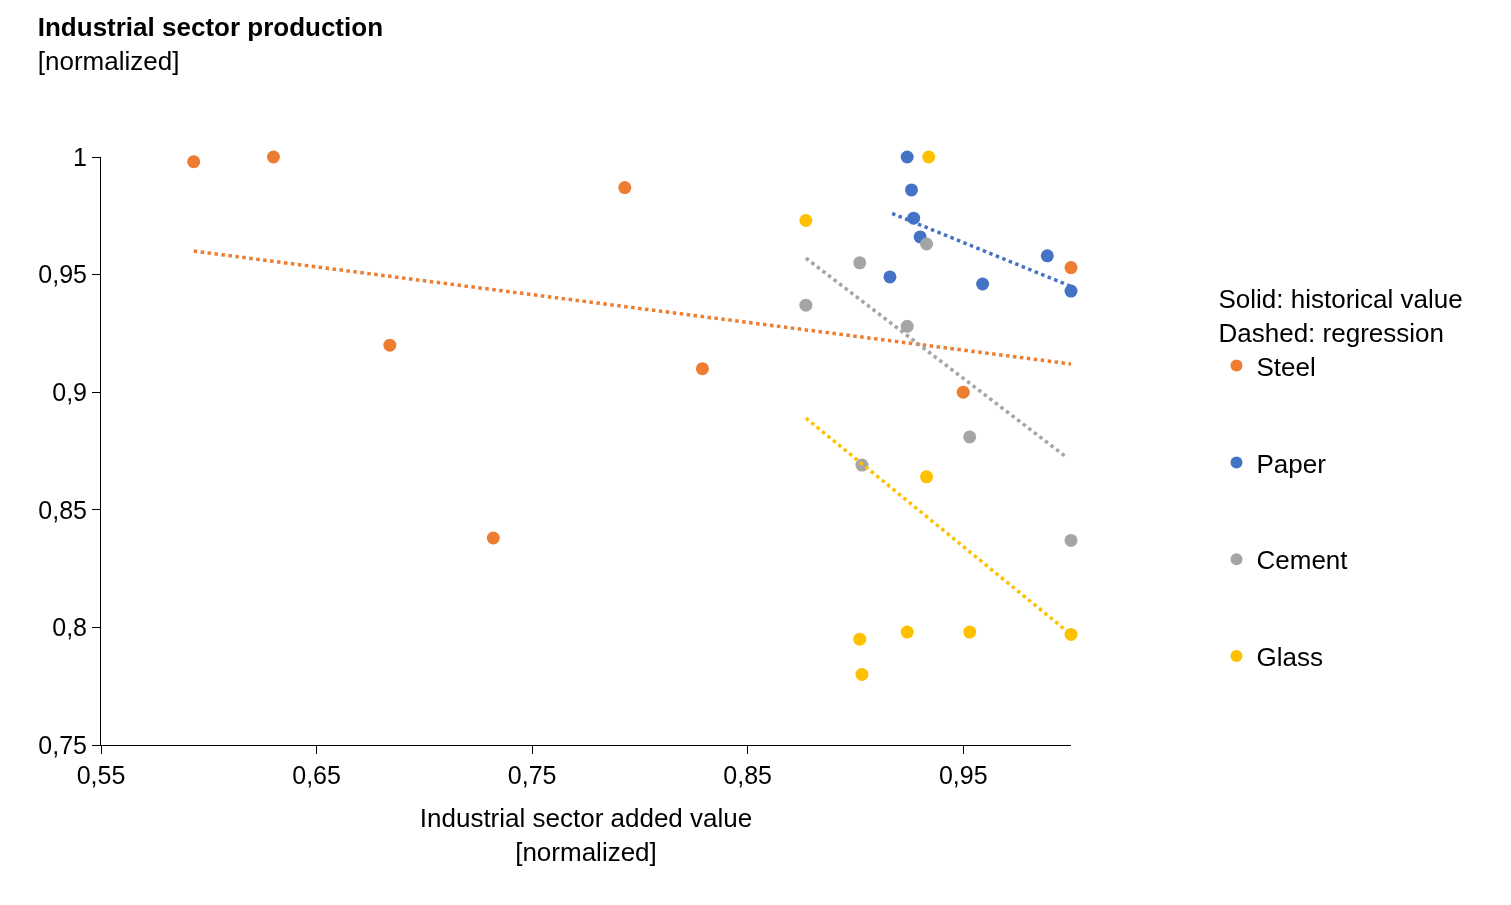 The image size is (1511, 905). I want to click on y-tick-label: 0,75, so click(62, 744).